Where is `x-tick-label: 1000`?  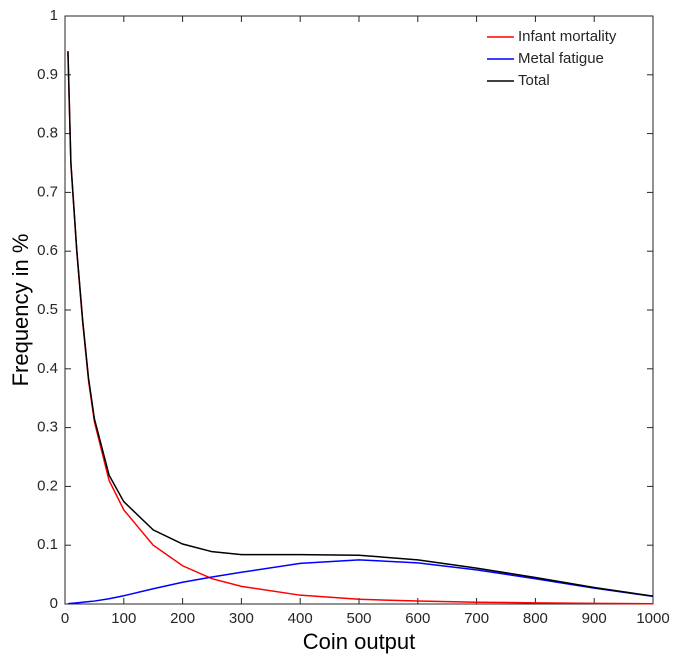
x-tick-label: 1000 is located at coordinates (652, 618).